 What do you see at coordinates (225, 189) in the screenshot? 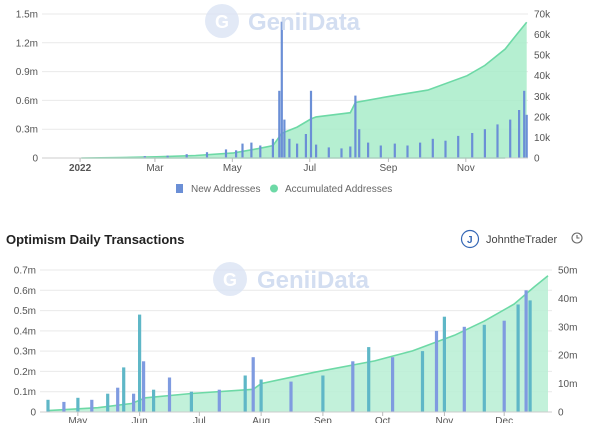
I see `legend-label-new-addresses: New Addresses` at bounding box center [225, 189].